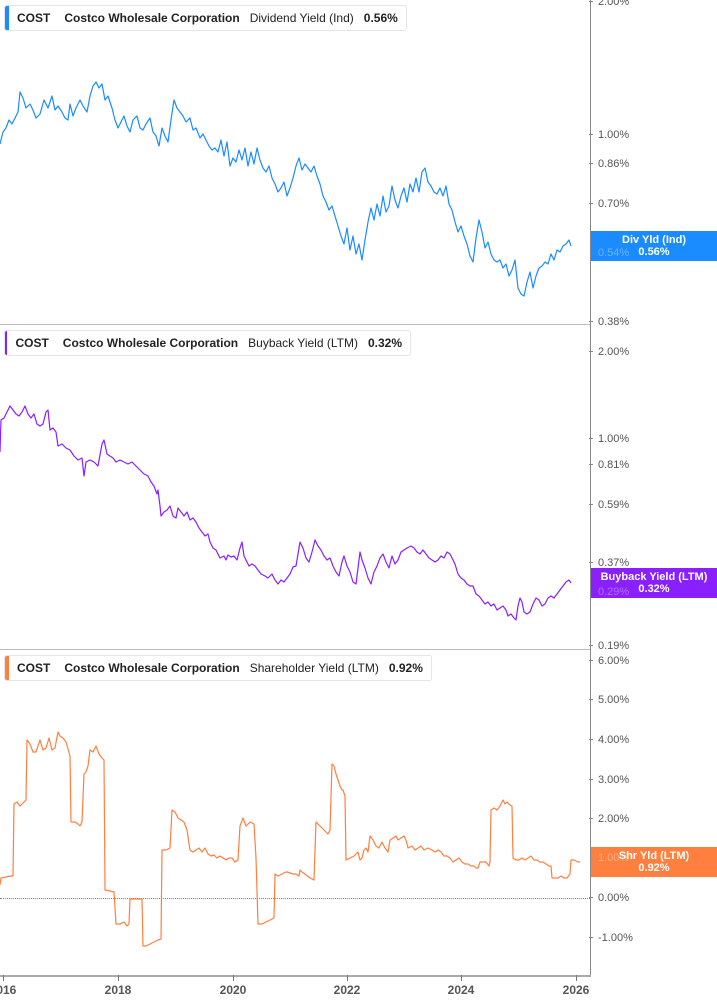 This screenshot has width=717, height=1005. I want to click on legend-value: 0.32%, so click(384, 343).